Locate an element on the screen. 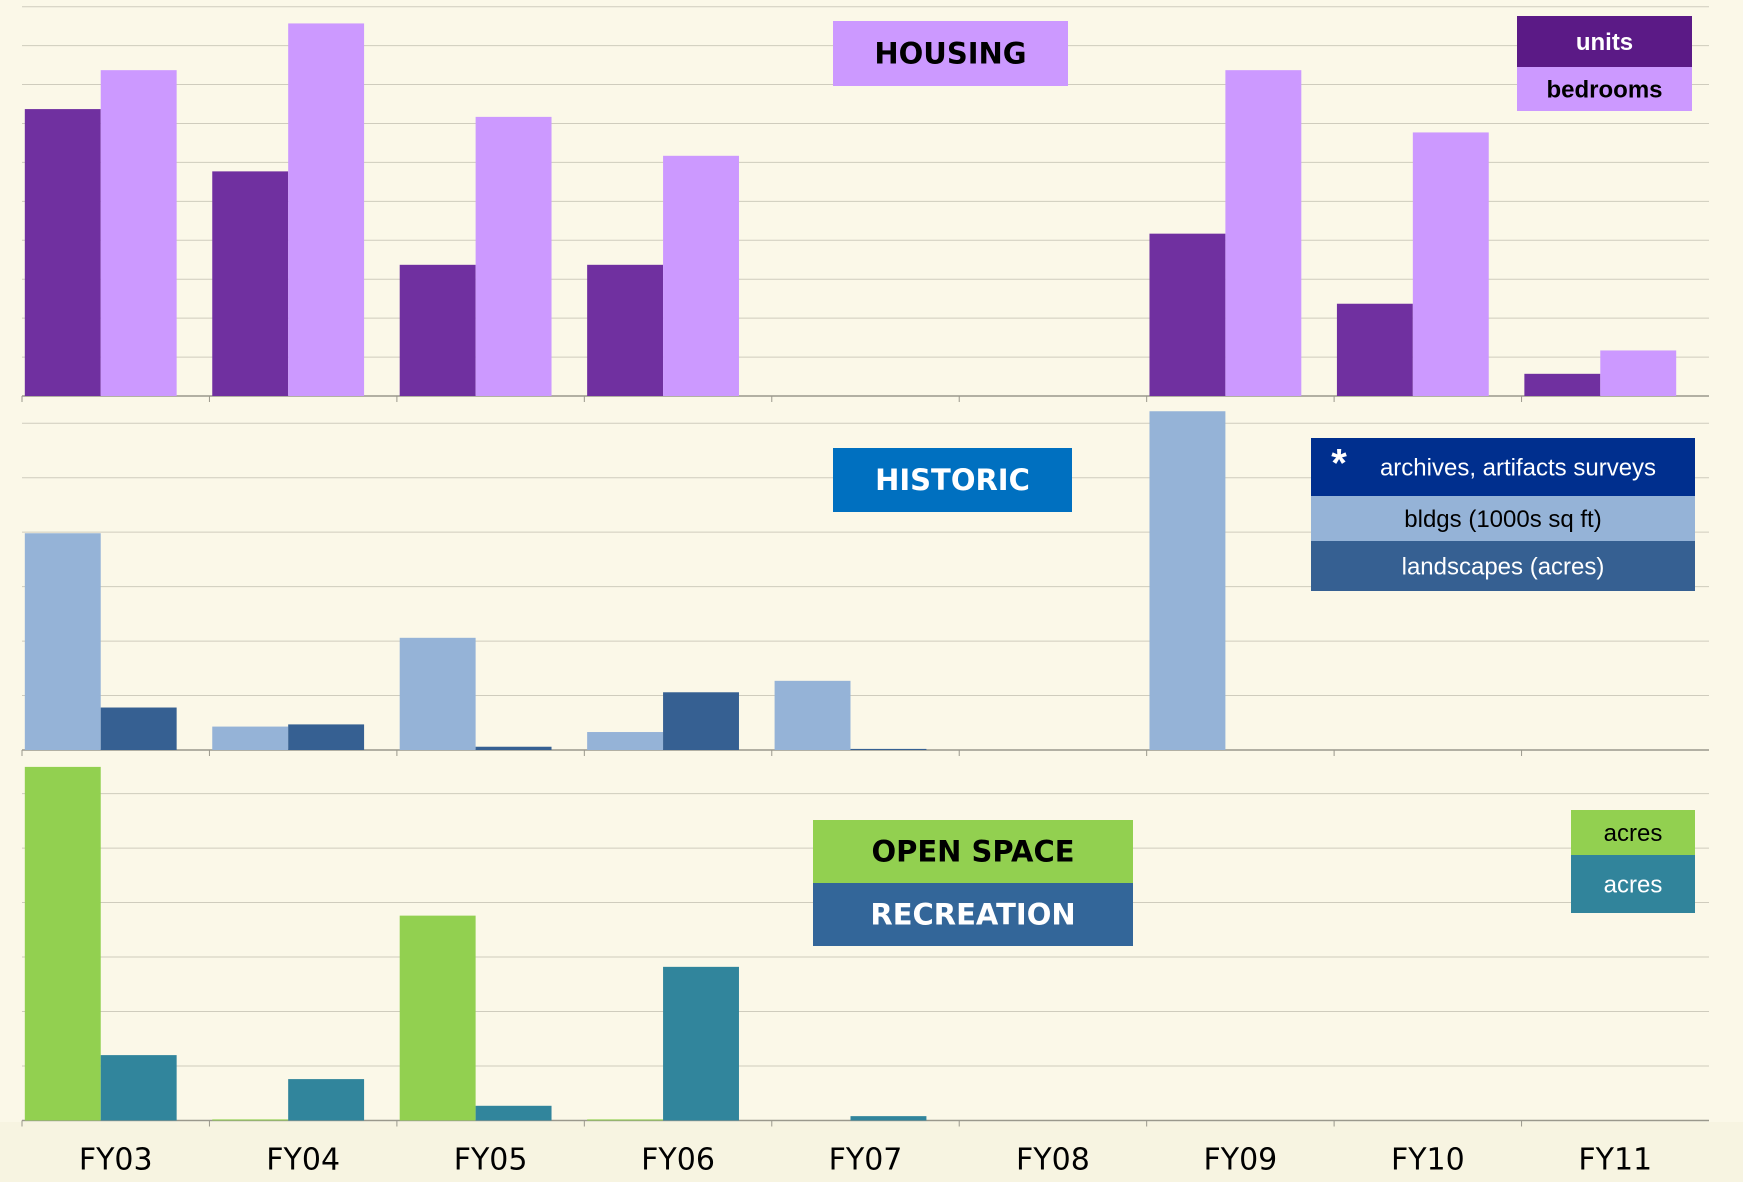 Image resolution: width=1743 pixels, height=1182 pixels. x-tick-label: FY09 is located at coordinates (1241, 1160).